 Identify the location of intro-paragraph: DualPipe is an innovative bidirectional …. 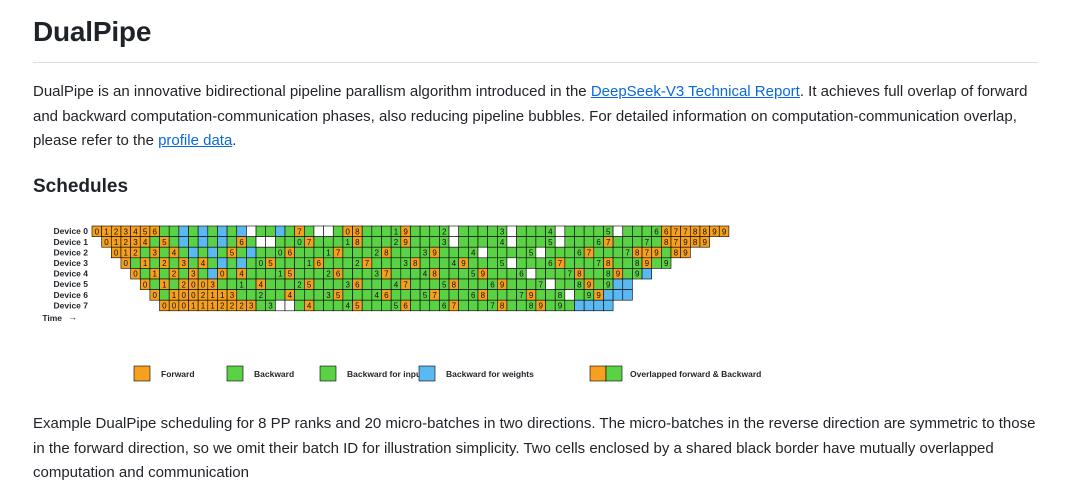
(537, 117).